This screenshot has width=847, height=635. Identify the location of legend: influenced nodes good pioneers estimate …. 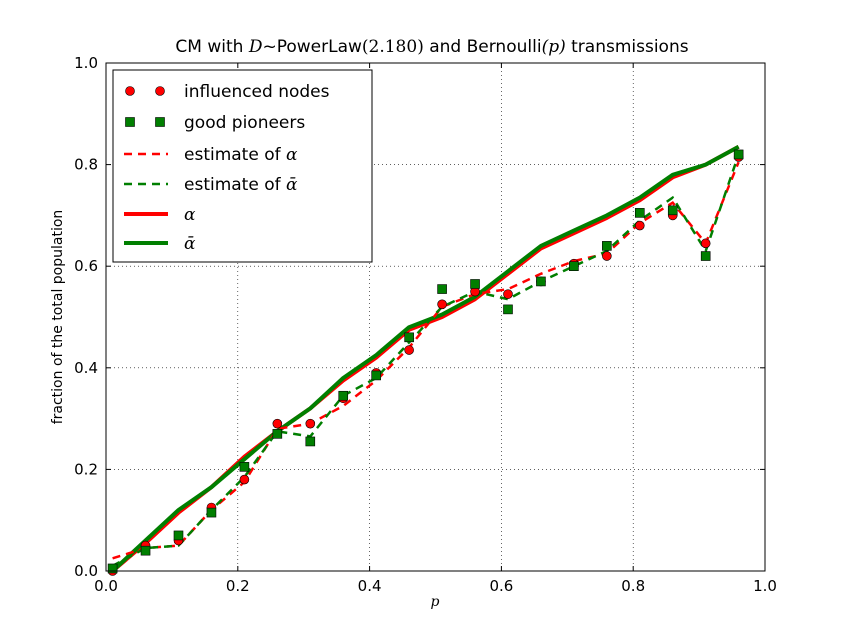
(242, 166).